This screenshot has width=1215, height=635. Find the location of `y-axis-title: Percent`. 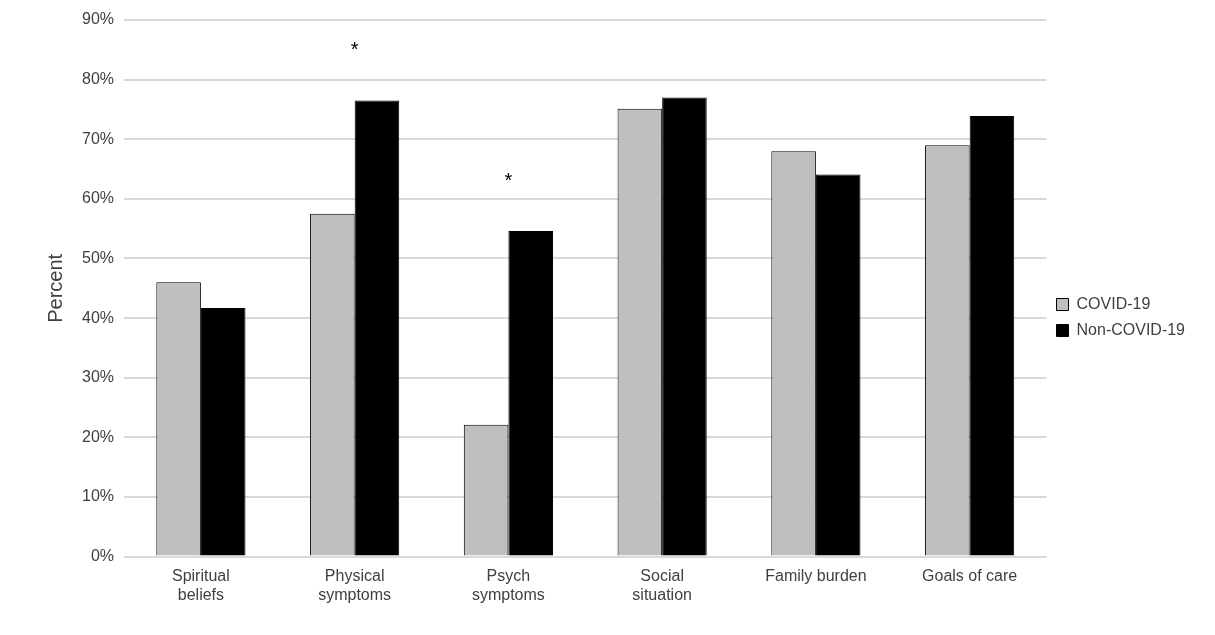

y-axis-title: Percent is located at coordinates (54, 288).